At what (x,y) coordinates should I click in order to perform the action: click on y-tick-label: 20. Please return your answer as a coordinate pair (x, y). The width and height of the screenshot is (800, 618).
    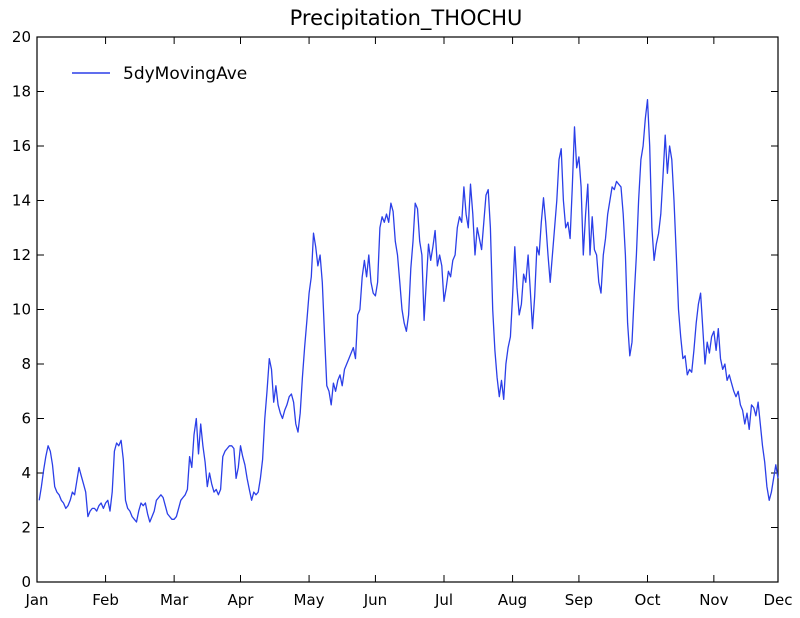
    Looking at the image, I should click on (21, 37).